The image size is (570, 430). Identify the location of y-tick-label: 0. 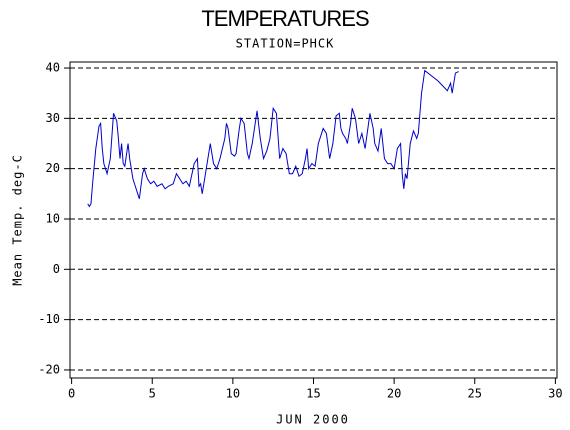
(56, 269).